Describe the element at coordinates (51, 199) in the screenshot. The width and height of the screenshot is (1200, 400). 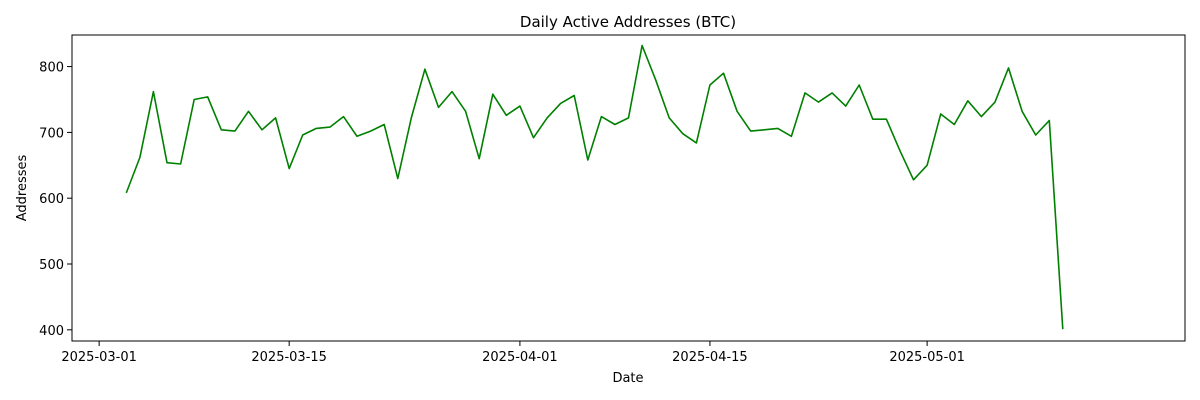
I see `y-tick-label: 600` at that location.